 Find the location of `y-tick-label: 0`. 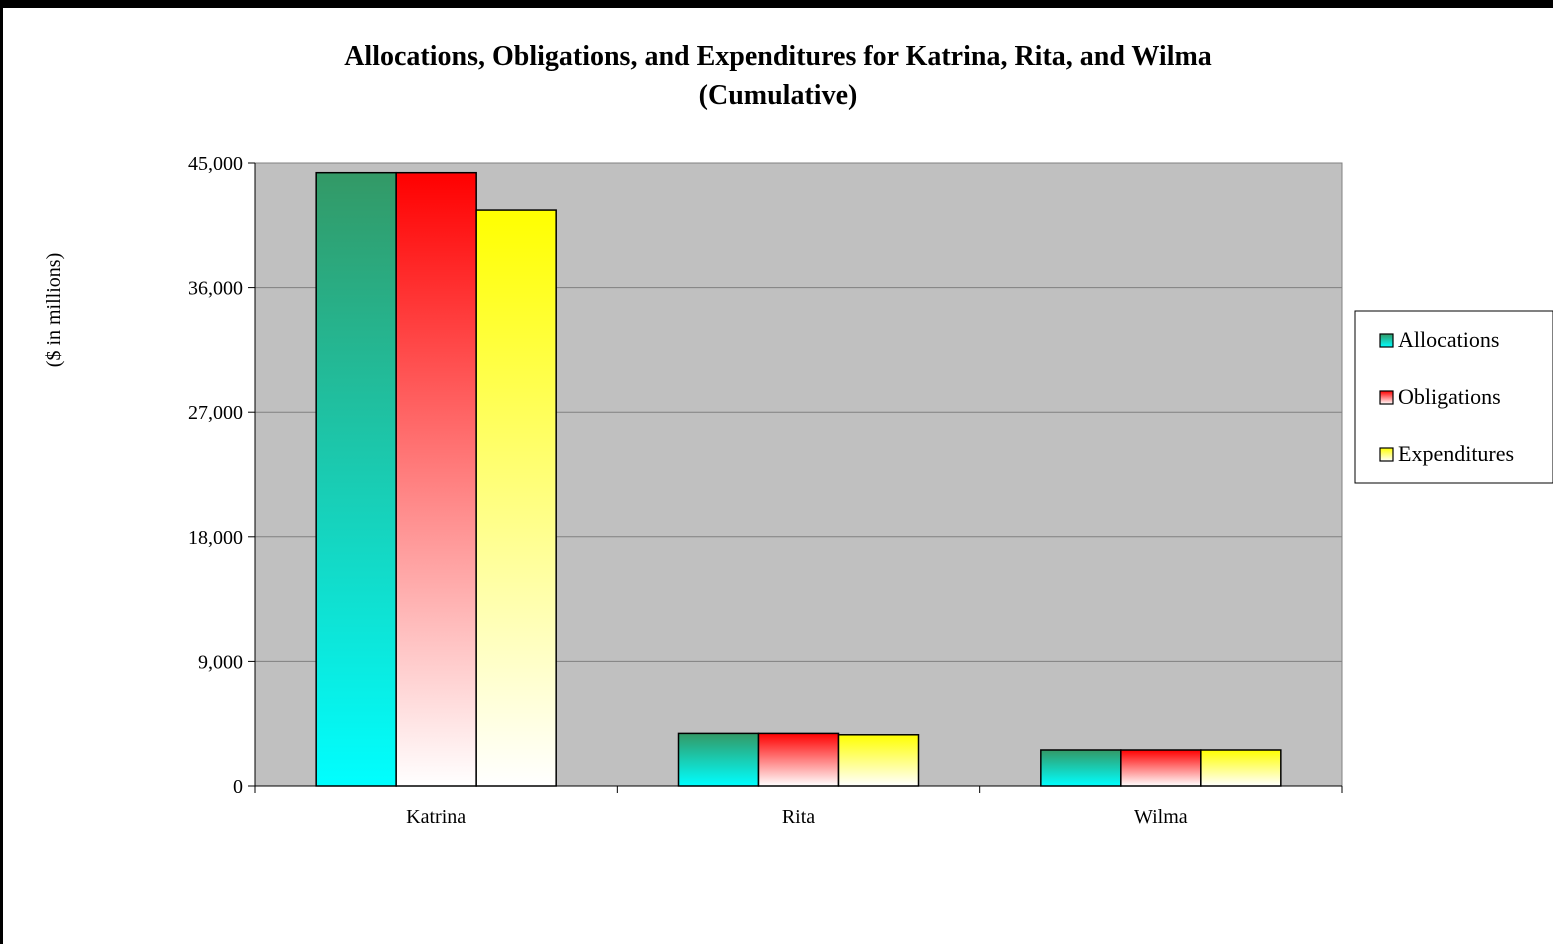

y-tick-label: 0 is located at coordinates (238, 787).